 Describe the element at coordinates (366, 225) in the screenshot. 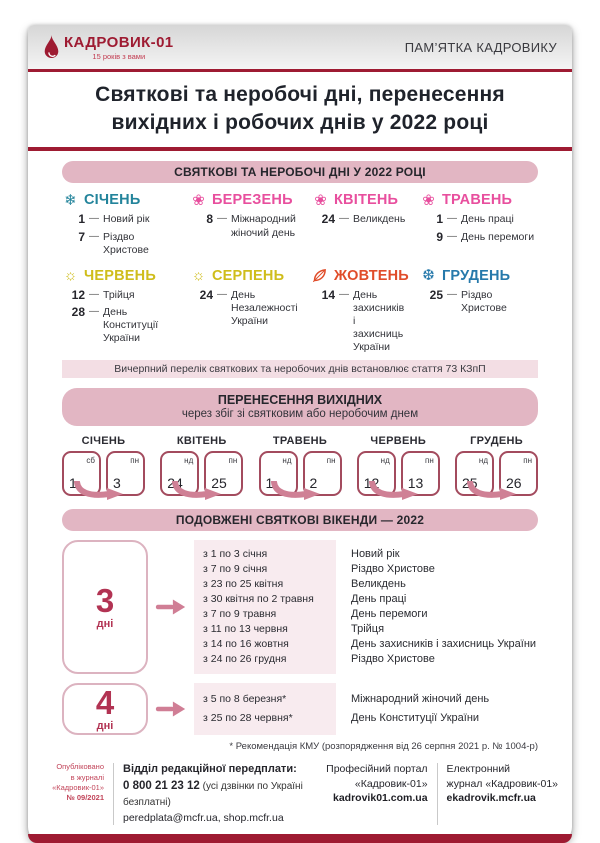

I see `month-card-april: ❀ КВІТЕНЬ 24 — Великдень` at that location.